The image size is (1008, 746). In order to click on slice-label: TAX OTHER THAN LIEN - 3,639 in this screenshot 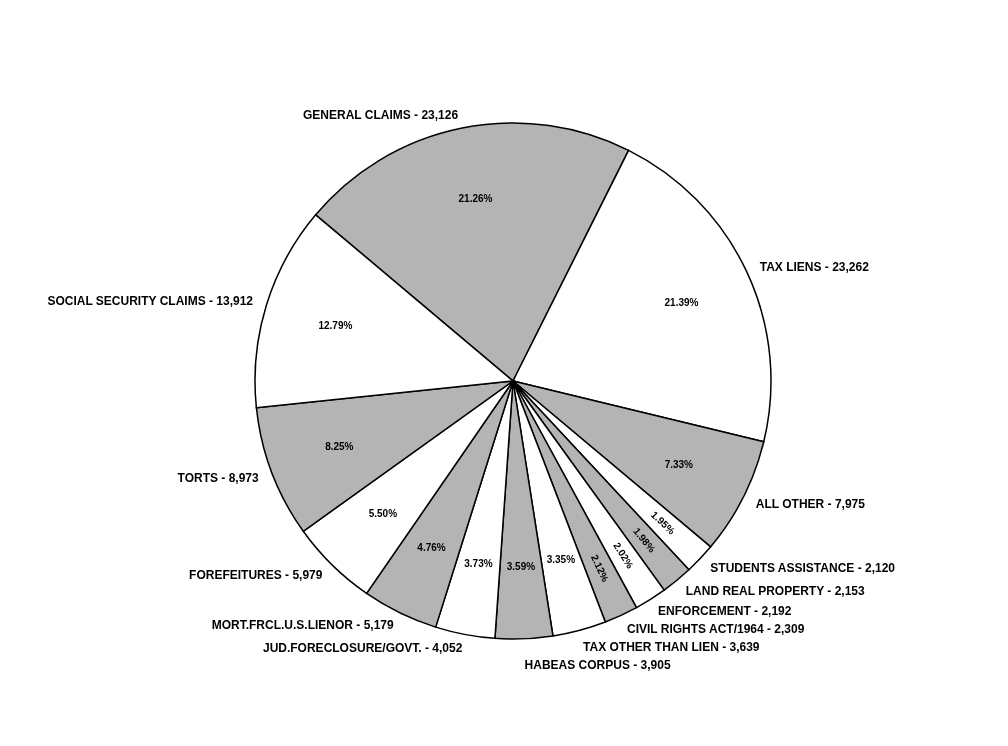, I will do `click(671, 647)`.